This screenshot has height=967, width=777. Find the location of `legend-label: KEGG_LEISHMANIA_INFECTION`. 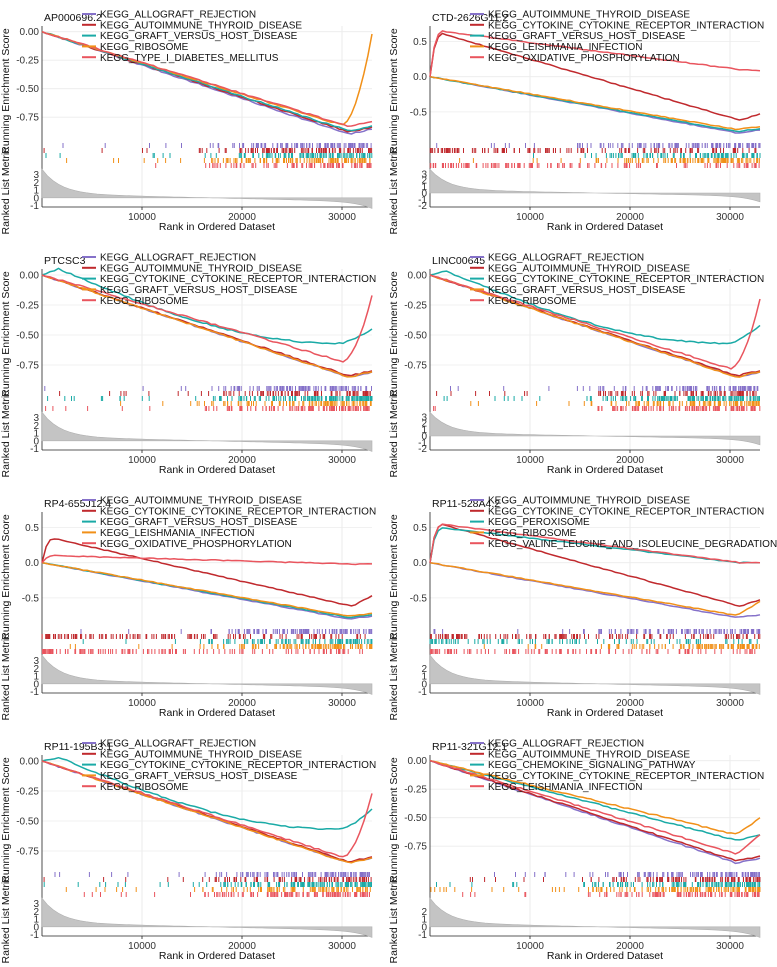

legend-label: KEGG_LEISHMANIA_INFECTION is located at coordinates (565, 47).